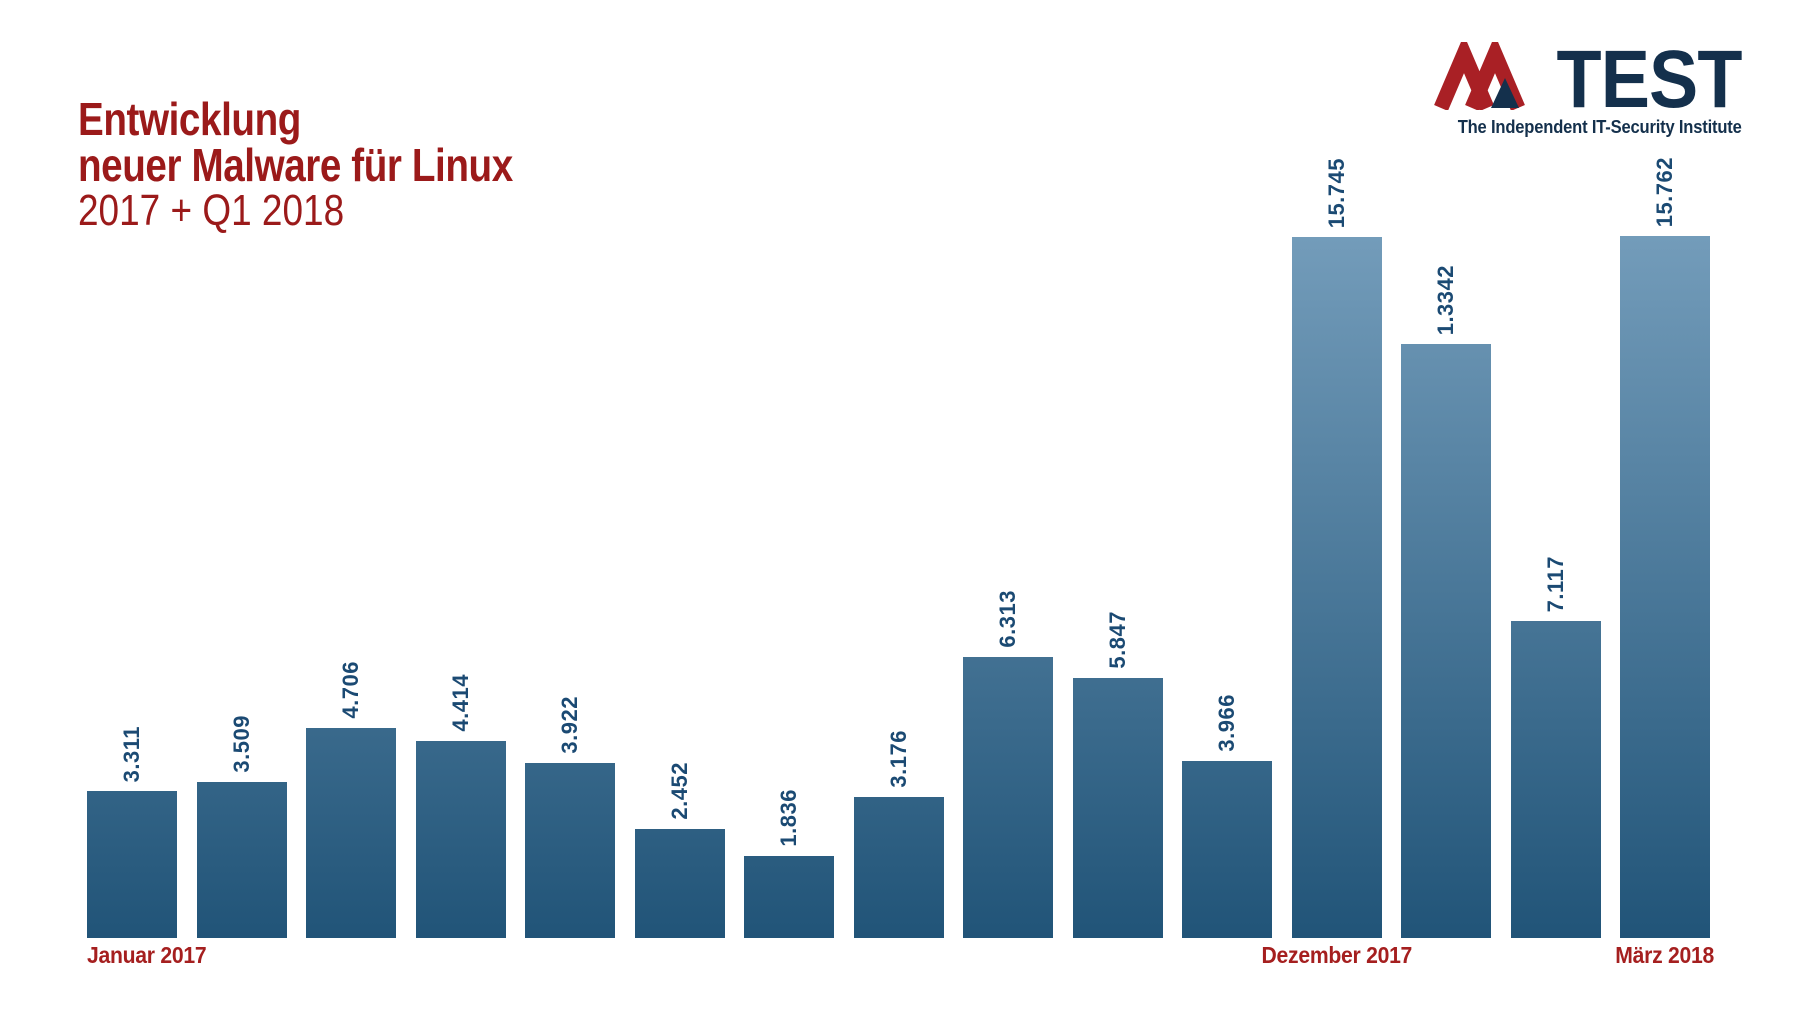 This screenshot has height=1013, width=1800. What do you see at coordinates (1117, 640) in the screenshot?
I see `bar-value-label: 5.847` at bounding box center [1117, 640].